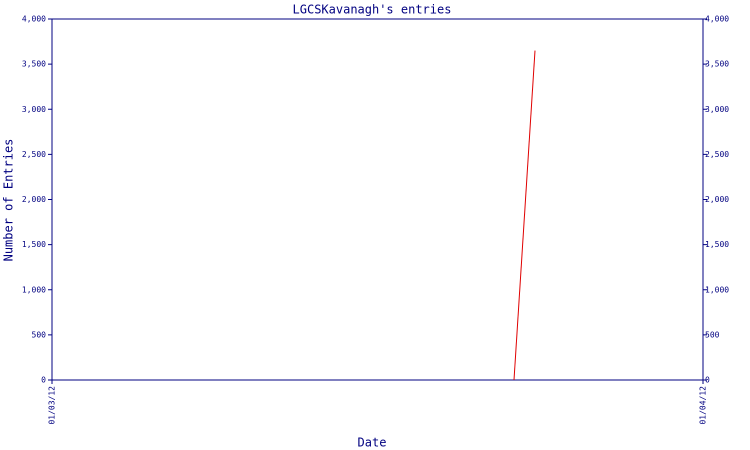 The height and width of the screenshot is (450, 750). Describe the element at coordinates (712, 334) in the screenshot. I see `y2-tick-label: 500` at that location.